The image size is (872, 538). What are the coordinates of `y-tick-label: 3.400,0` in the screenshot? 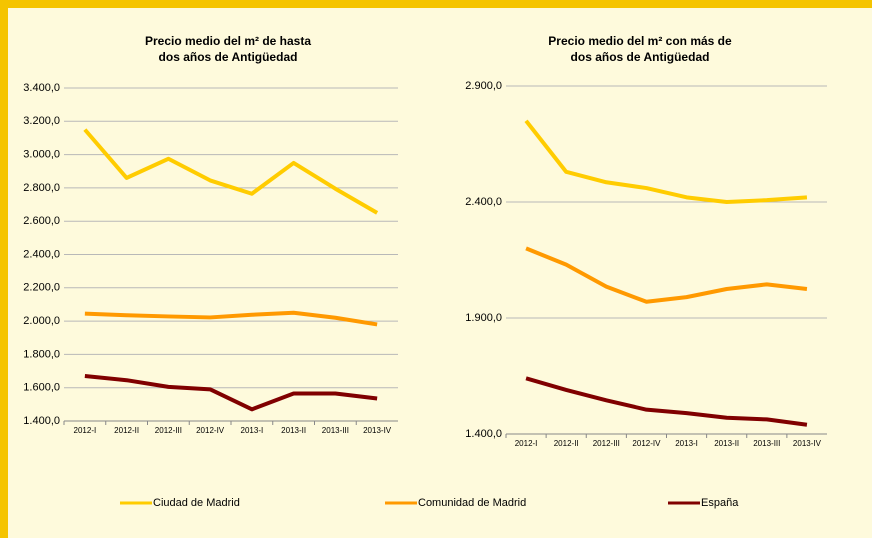 It's located at (41, 88).